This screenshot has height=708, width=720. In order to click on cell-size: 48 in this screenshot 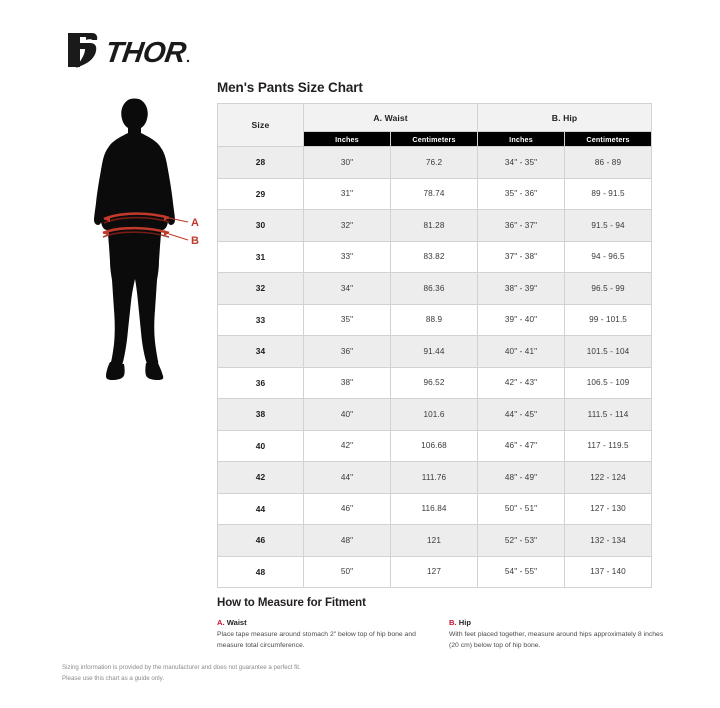, I will do `click(260, 571)`.